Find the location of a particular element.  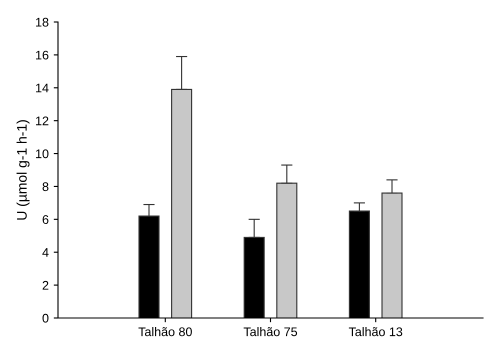

y-tick-label: 14 is located at coordinates (42, 88).